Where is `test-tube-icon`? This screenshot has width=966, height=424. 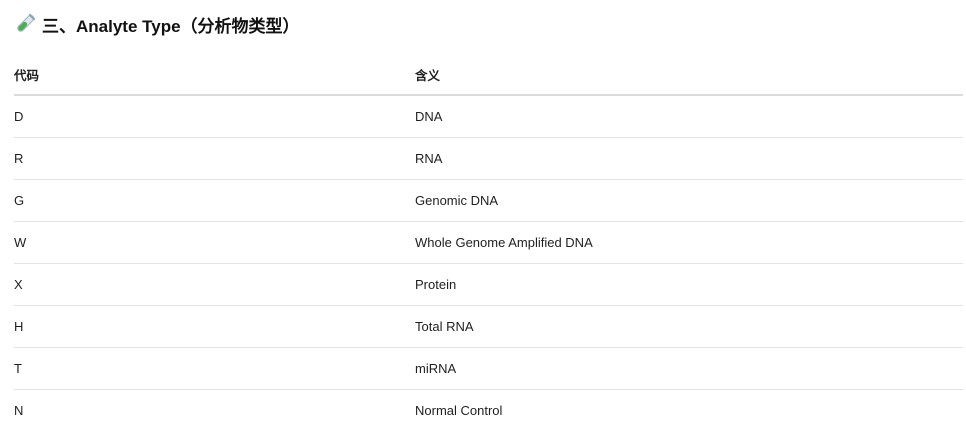
test-tube-icon is located at coordinates (25, 24).